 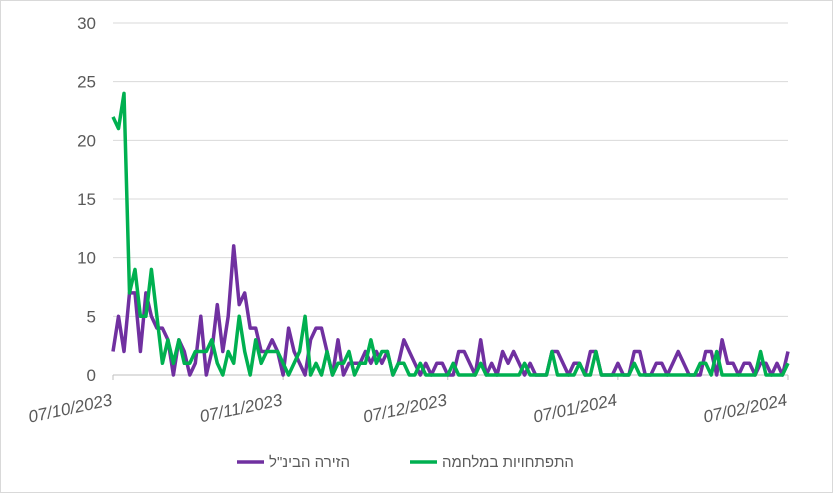 What do you see at coordinates (86, 82) in the screenshot?
I see `y-tick-label: 25` at bounding box center [86, 82].